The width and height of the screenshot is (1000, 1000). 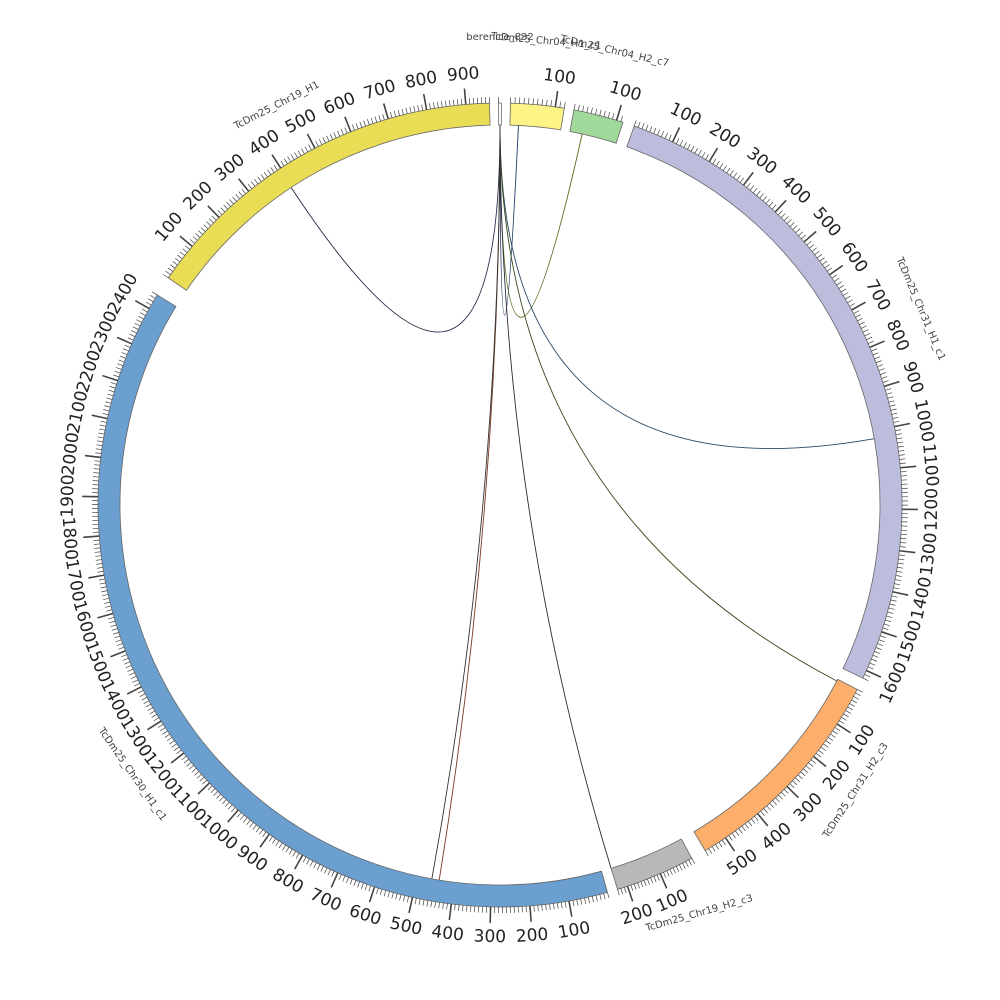 What do you see at coordinates (894, 683) in the screenshot?
I see `tick-label: 1600` at bounding box center [894, 683].